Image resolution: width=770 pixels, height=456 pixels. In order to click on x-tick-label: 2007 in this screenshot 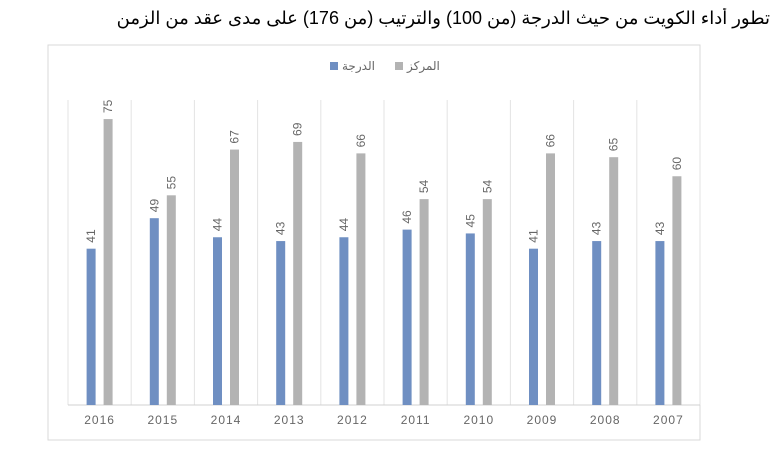, I will do `click(668, 420)`.